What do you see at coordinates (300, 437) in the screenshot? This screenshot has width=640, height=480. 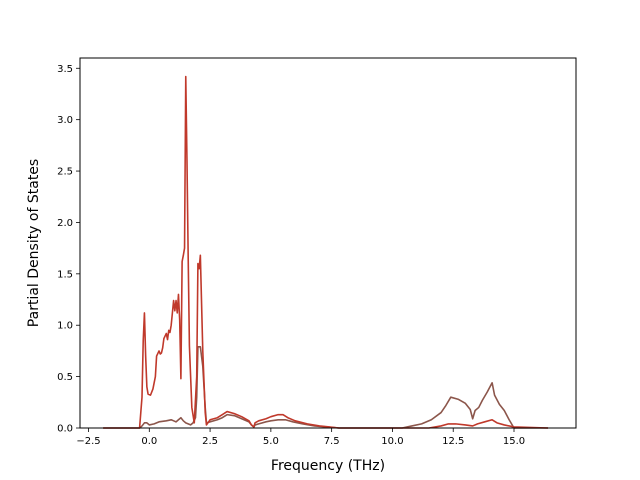 I see `x-axis: −2.5 0.0 2.5 5.0 7.5 10.0 12.5 15.0` at bounding box center [300, 437].